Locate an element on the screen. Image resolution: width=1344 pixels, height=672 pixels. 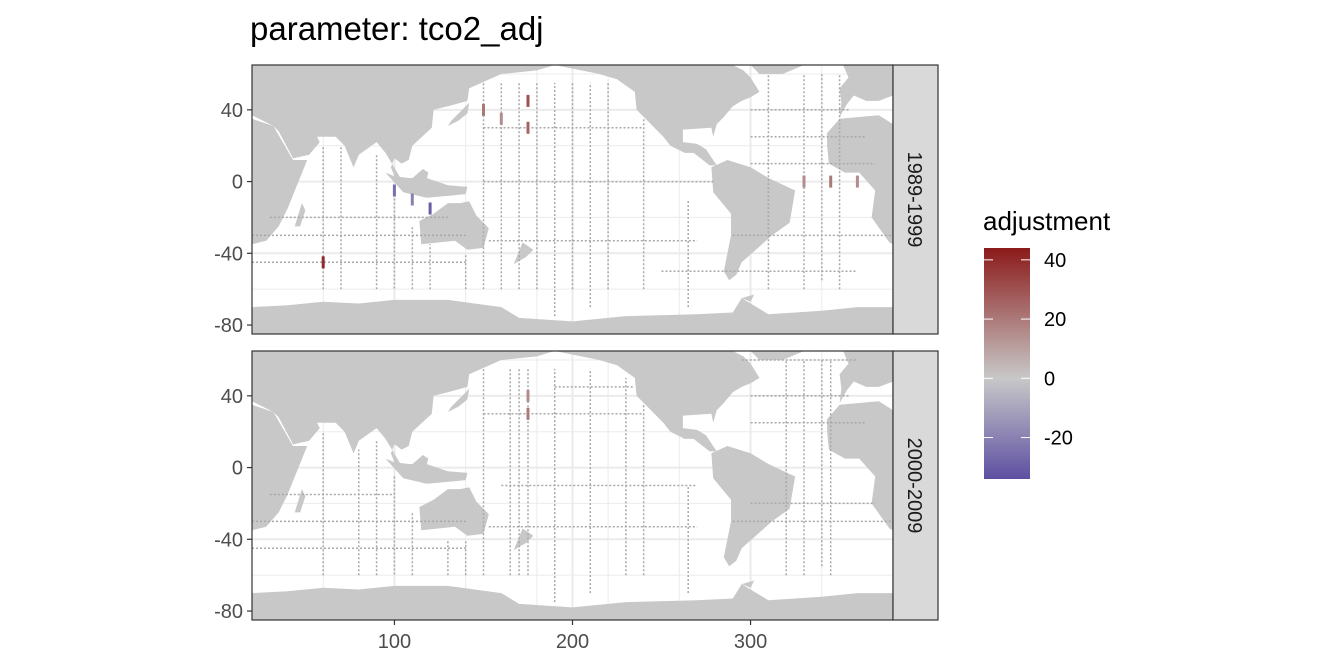
x-tick-label: 200 is located at coordinates (572, 642).